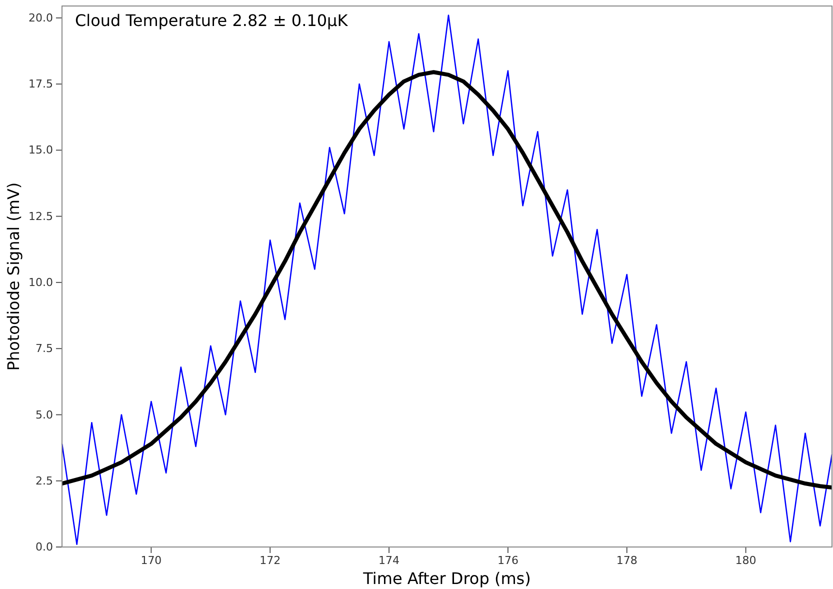 The image size is (833, 589). What do you see at coordinates (270, 560) in the screenshot?
I see `x-tick-label: 172` at bounding box center [270, 560].